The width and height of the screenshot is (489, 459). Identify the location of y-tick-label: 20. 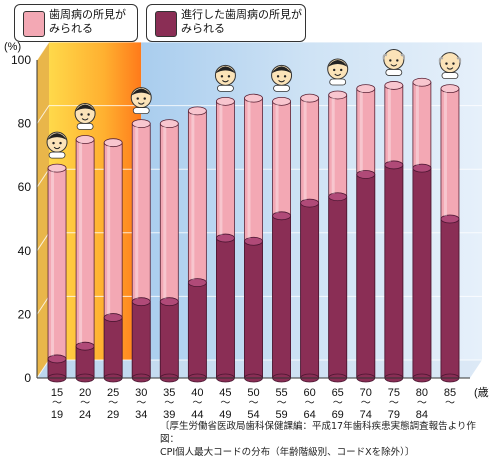
(25, 314).